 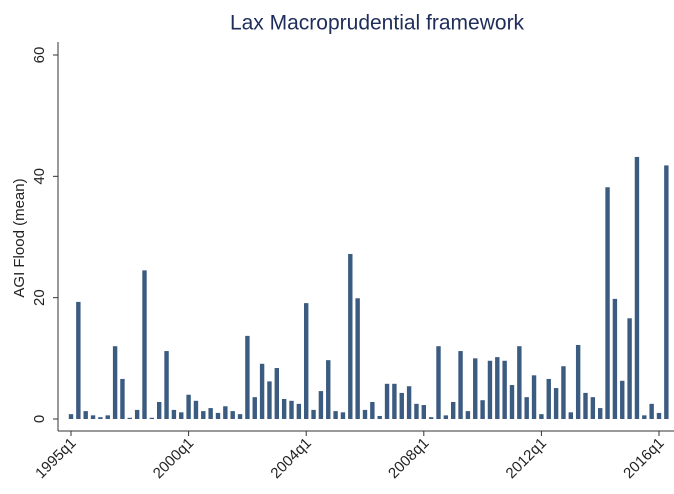 What do you see at coordinates (39, 55) in the screenshot?
I see `y-tick-label: 60` at bounding box center [39, 55].